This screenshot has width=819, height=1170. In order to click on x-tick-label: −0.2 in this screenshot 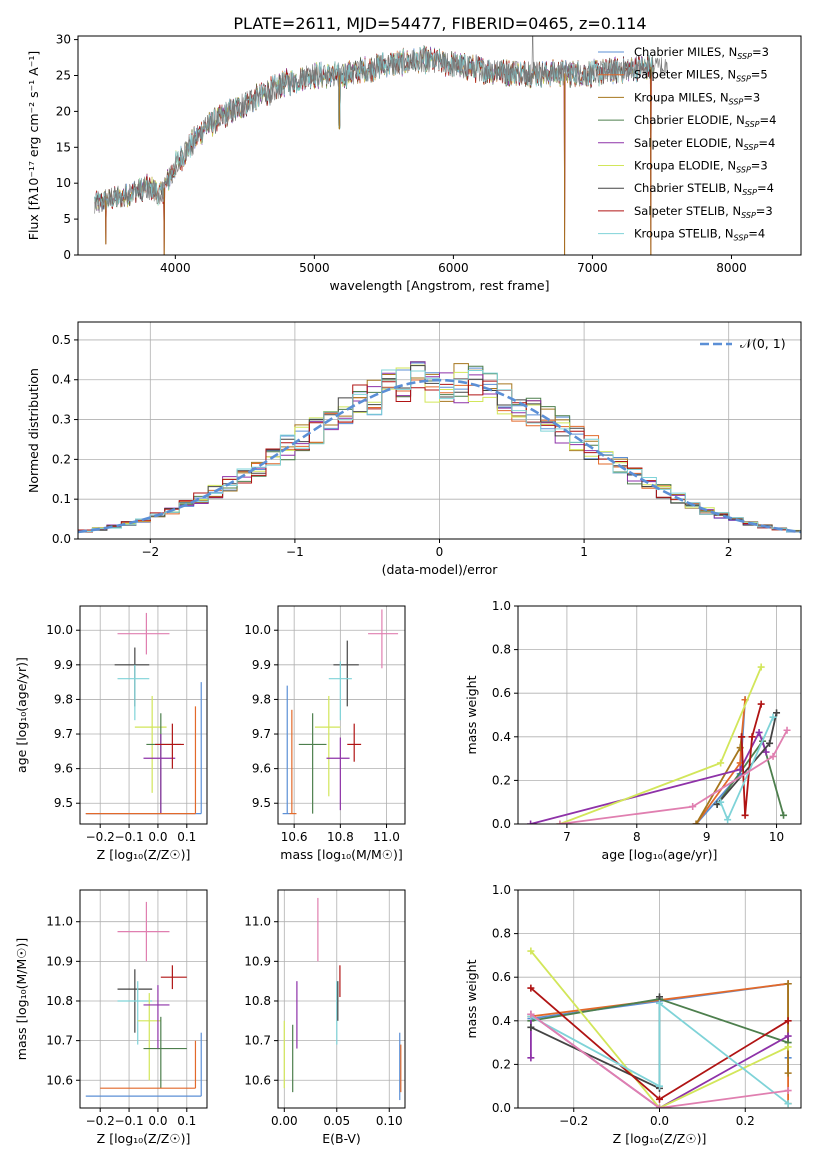, I will do `click(100, 1121)`.